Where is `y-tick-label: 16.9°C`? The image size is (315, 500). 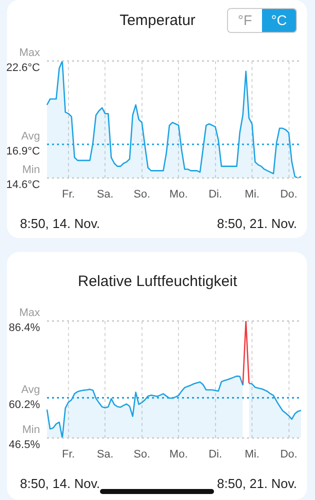
y-tick-label: 16.9°C is located at coordinates (23, 151).